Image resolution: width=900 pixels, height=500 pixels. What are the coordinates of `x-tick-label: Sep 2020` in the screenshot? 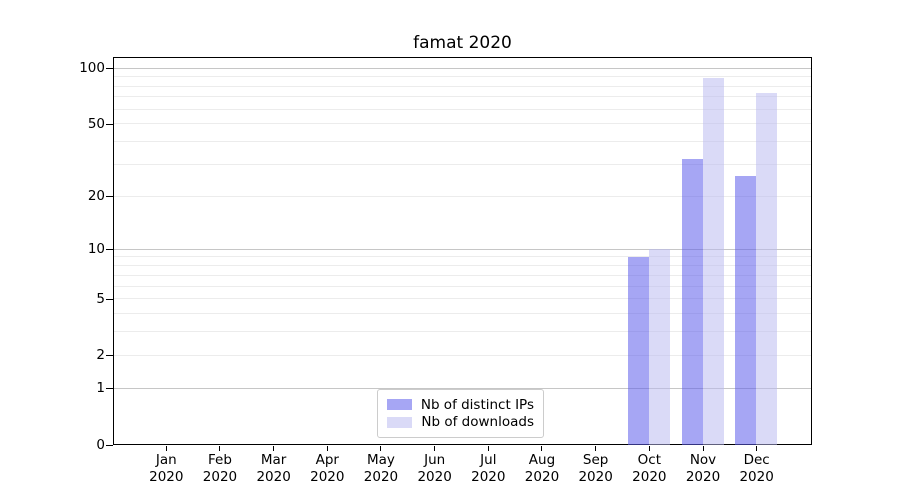 It's located at (596, 468).